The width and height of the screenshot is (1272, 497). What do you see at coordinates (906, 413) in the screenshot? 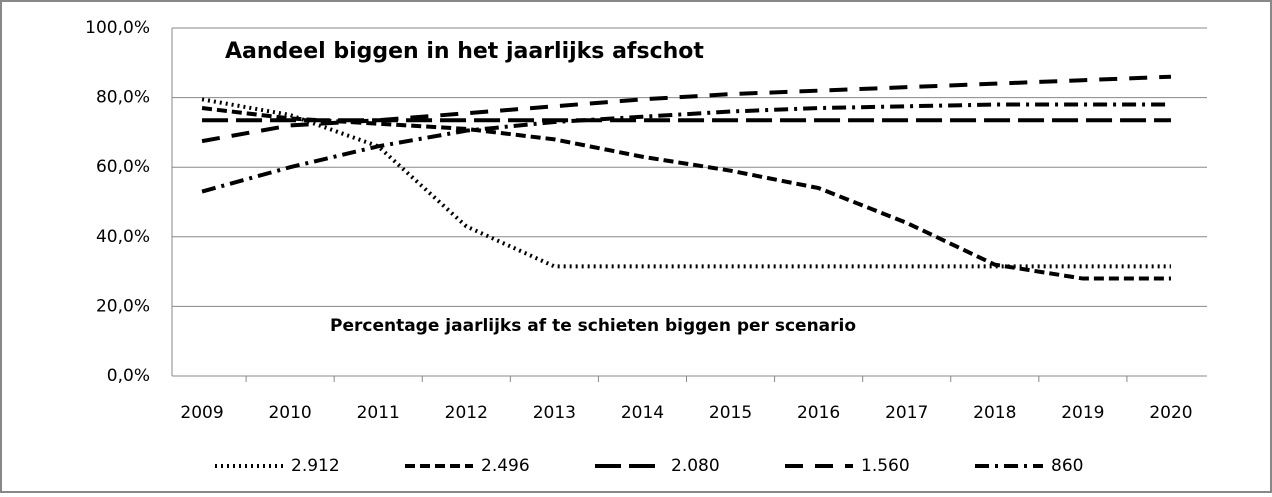
I see `x-tick-label: 2017` at bounding box center [906, 413].